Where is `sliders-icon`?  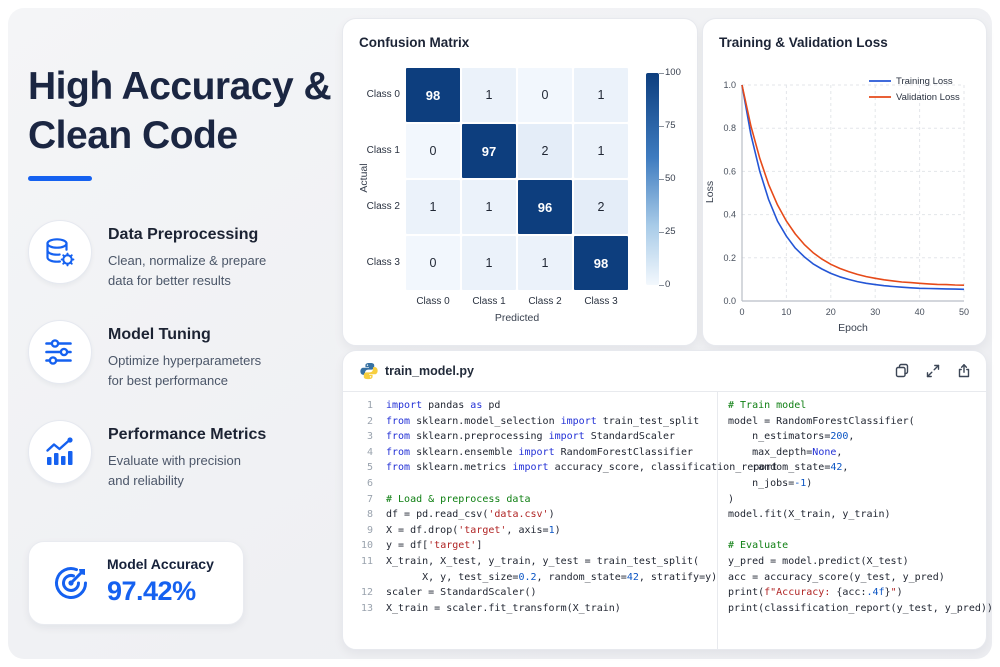
sliders-icon is located at coordinates (58, 352).